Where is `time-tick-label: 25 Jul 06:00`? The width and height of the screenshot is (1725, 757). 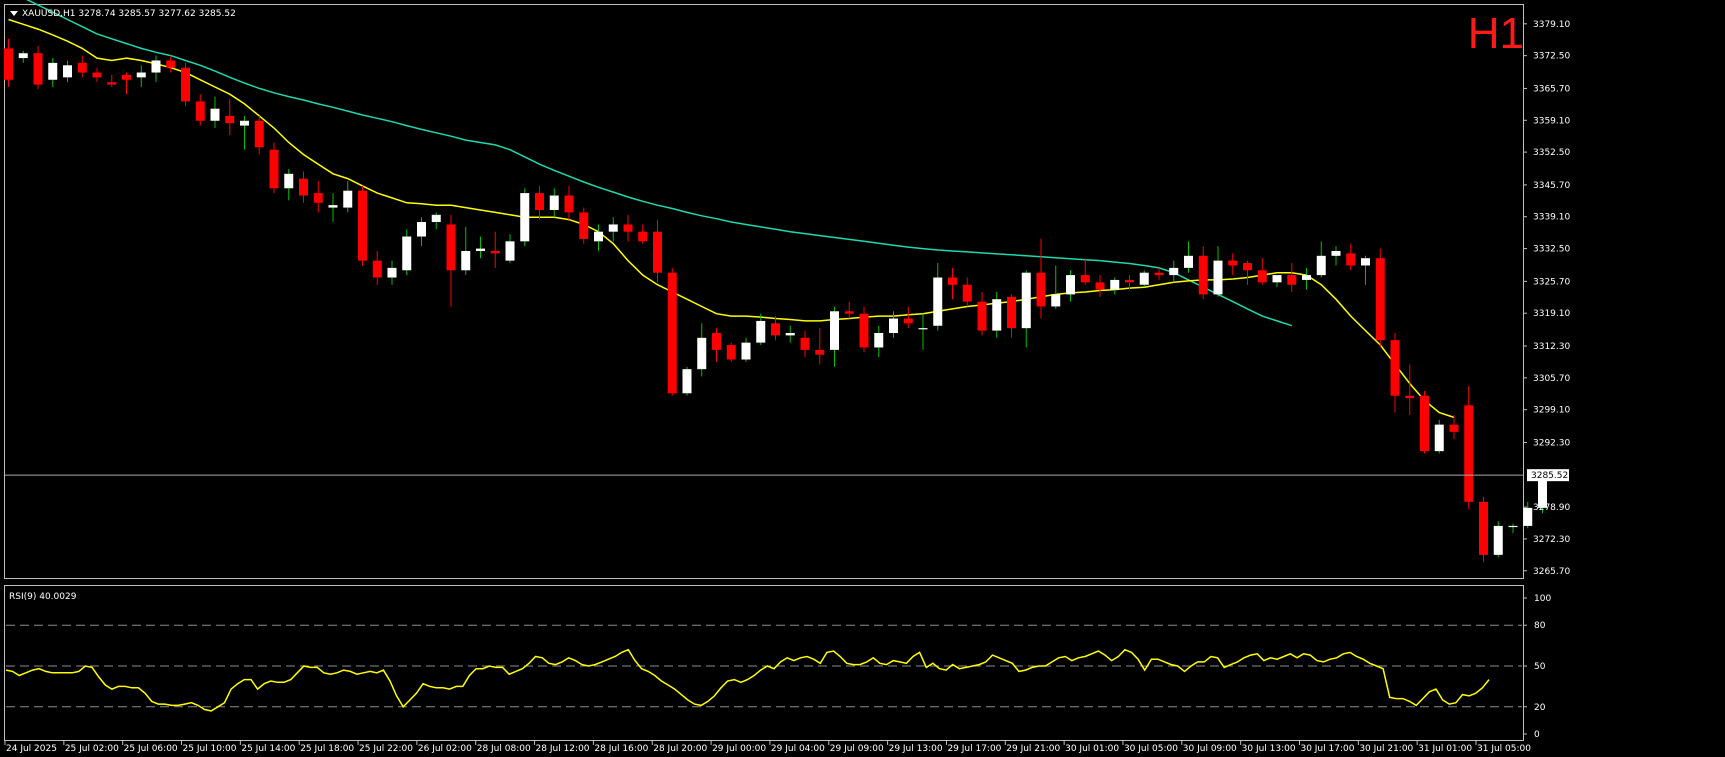
time-tick-label: 25 Jul 06:00 is located at coordinates (151, 749).